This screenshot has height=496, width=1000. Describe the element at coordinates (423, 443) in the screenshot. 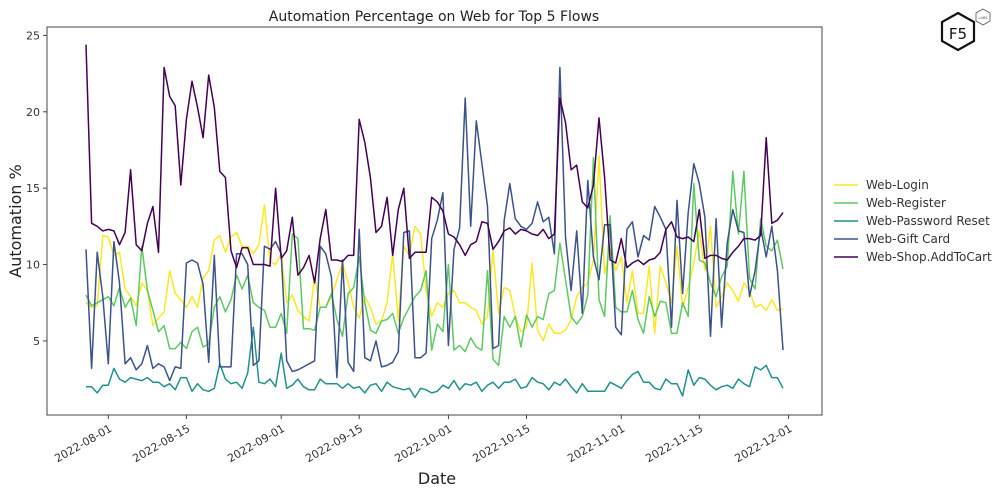

I see `x-tick-label: 2022-10-01` at that location.